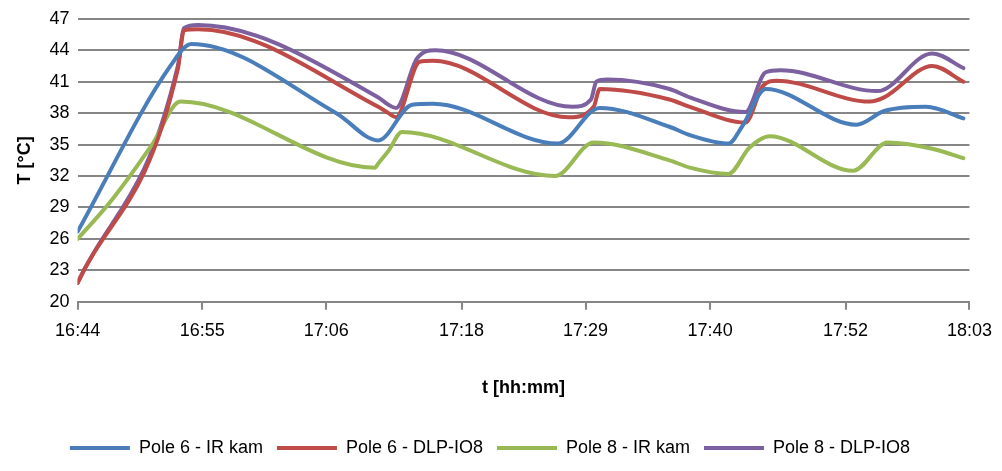  I want to click on x-tick-label: 17:52, so click(846, 329).